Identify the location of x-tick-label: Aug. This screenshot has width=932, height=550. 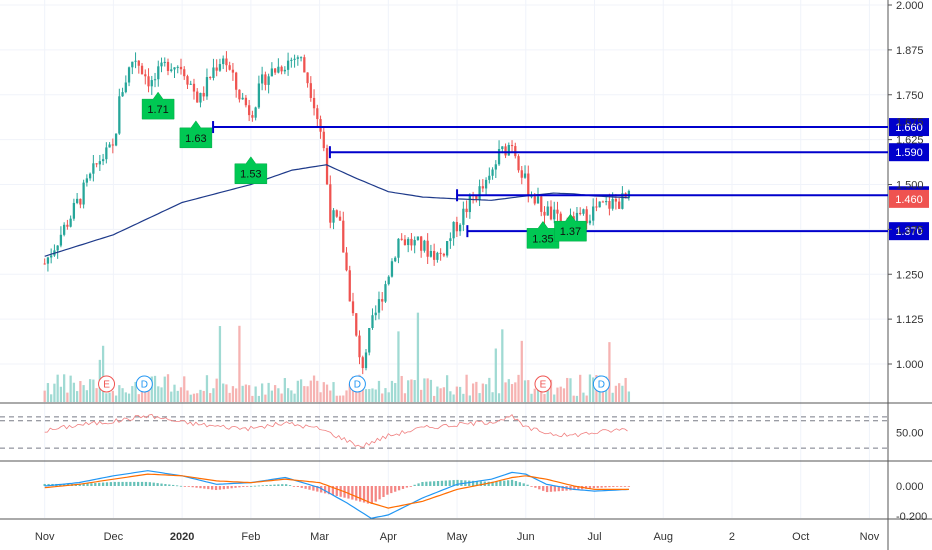
(663, 537).